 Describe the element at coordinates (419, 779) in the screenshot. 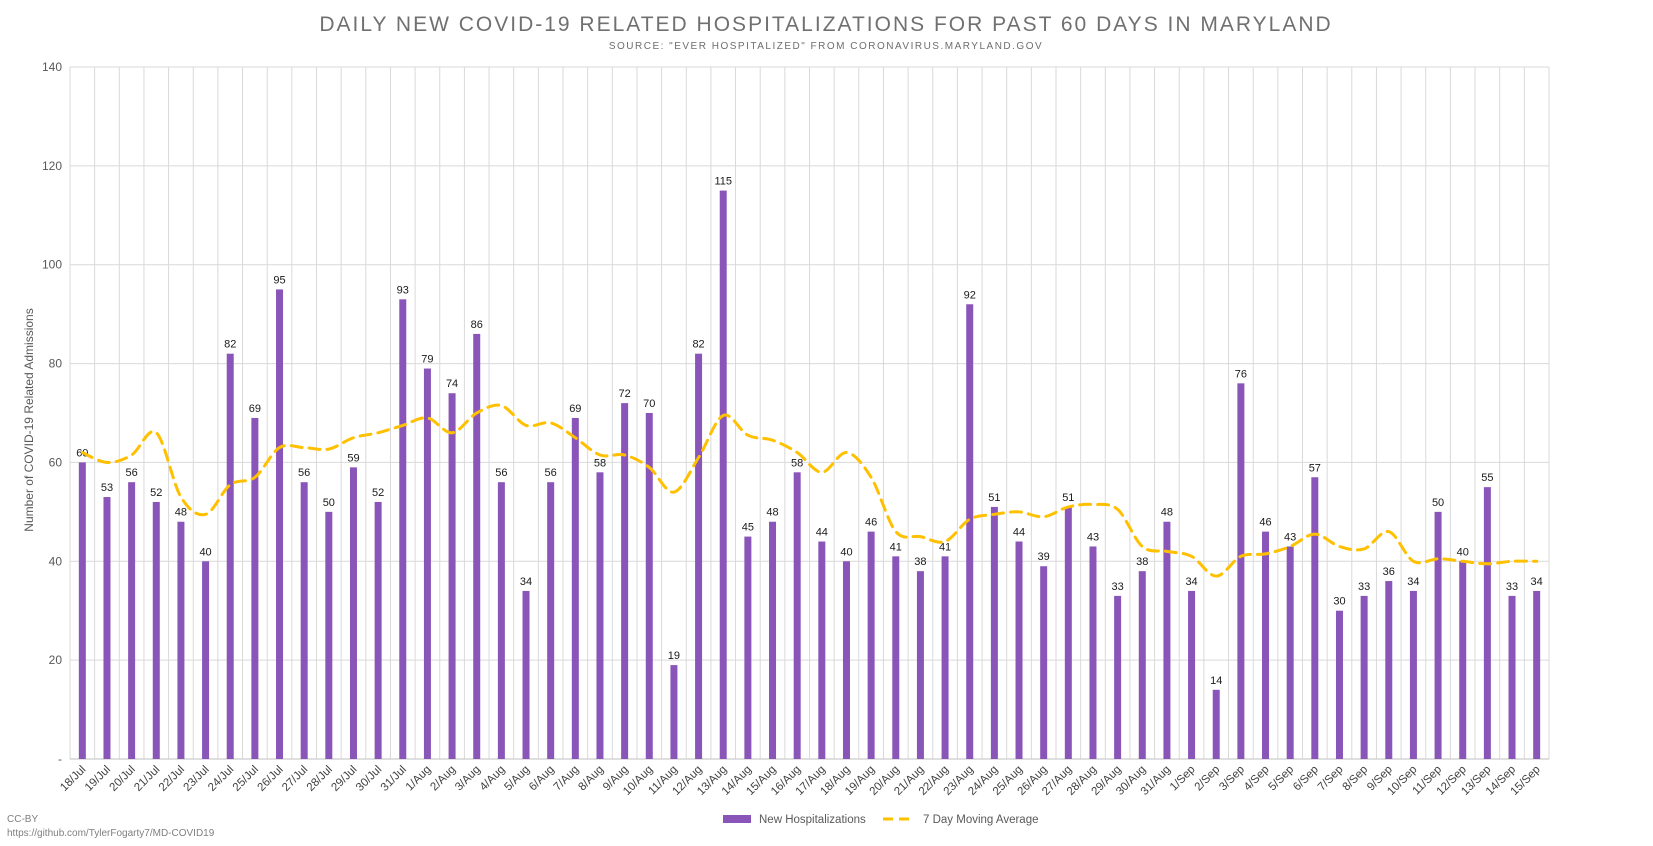

I see `x-tick-label: 1/Aug` at that location.